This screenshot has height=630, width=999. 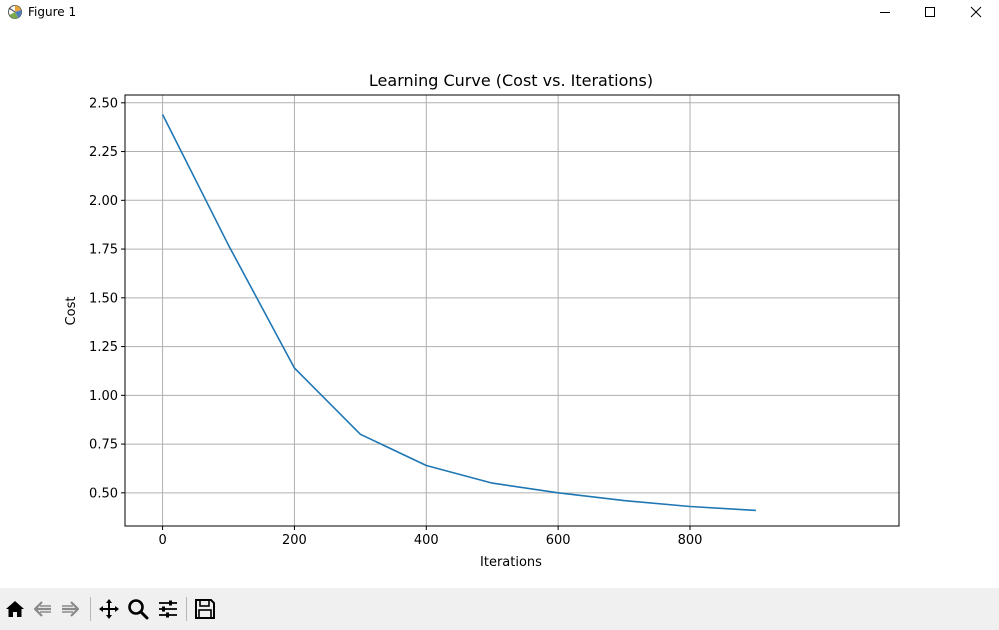 I want to click on y-tick-label: 2.00, so click(x=103, y=201).